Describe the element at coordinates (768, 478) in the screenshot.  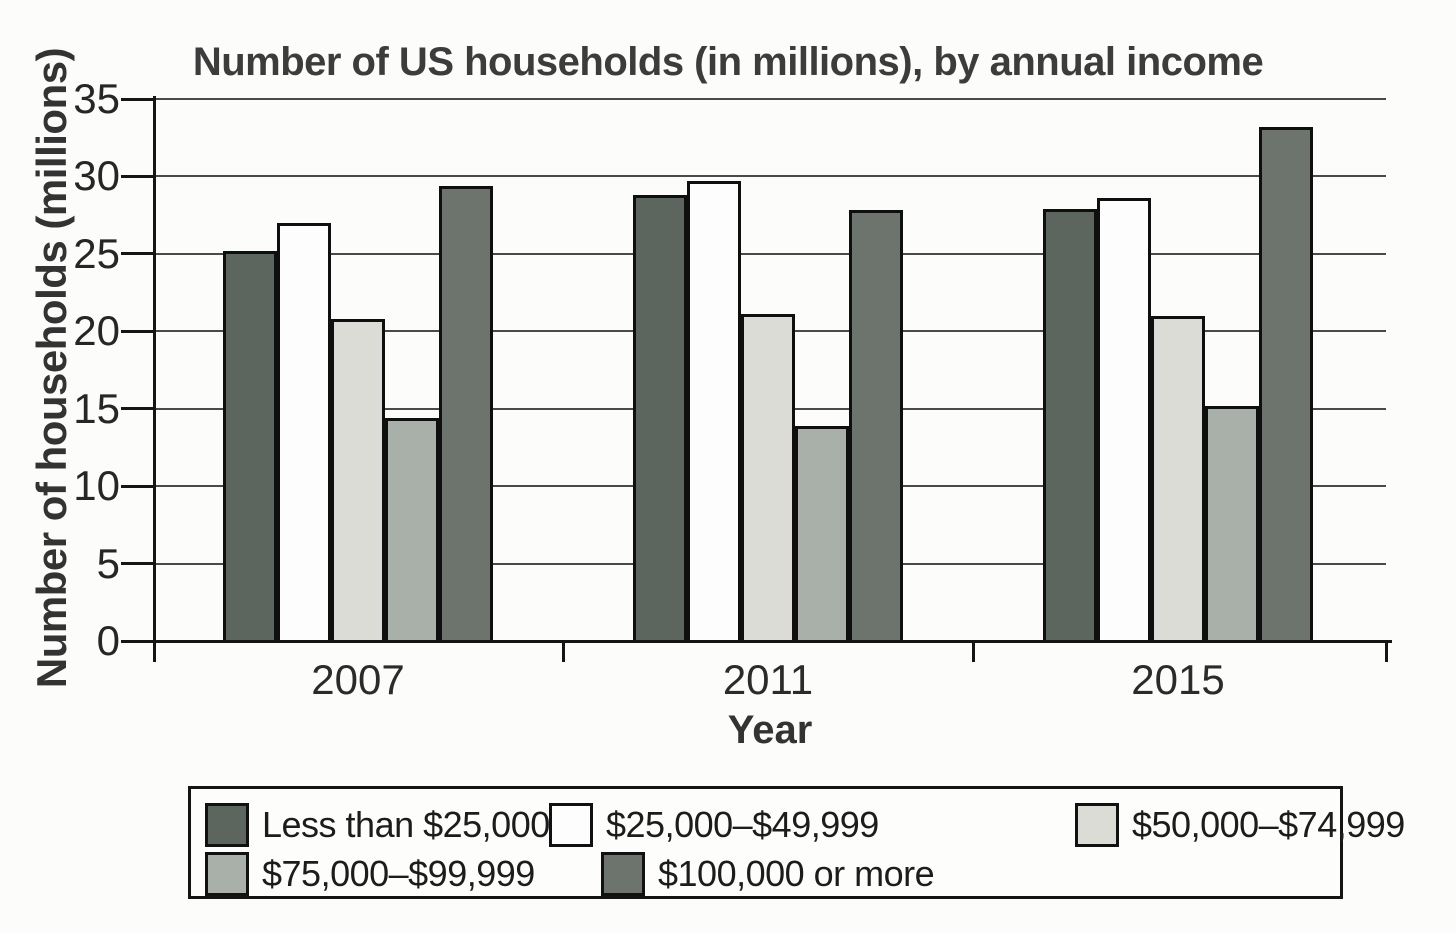
I see `bar-2011-series3` at that location.